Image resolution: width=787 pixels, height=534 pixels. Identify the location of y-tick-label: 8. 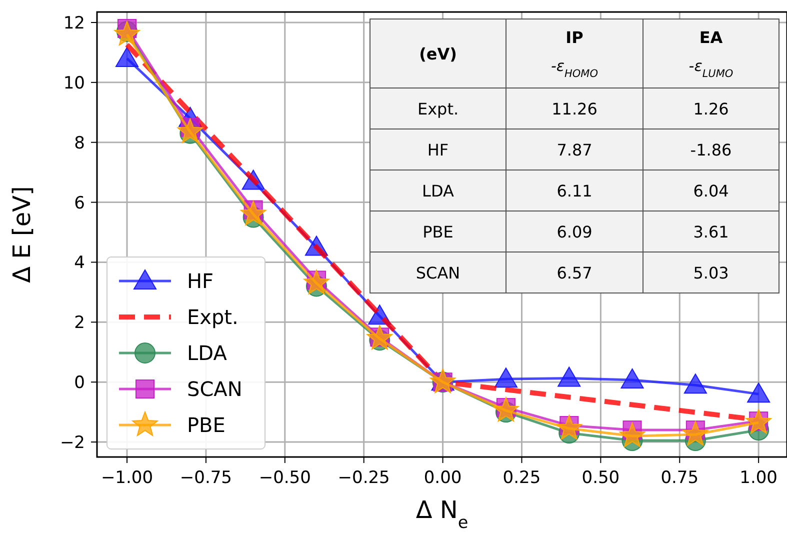
(79, 143).